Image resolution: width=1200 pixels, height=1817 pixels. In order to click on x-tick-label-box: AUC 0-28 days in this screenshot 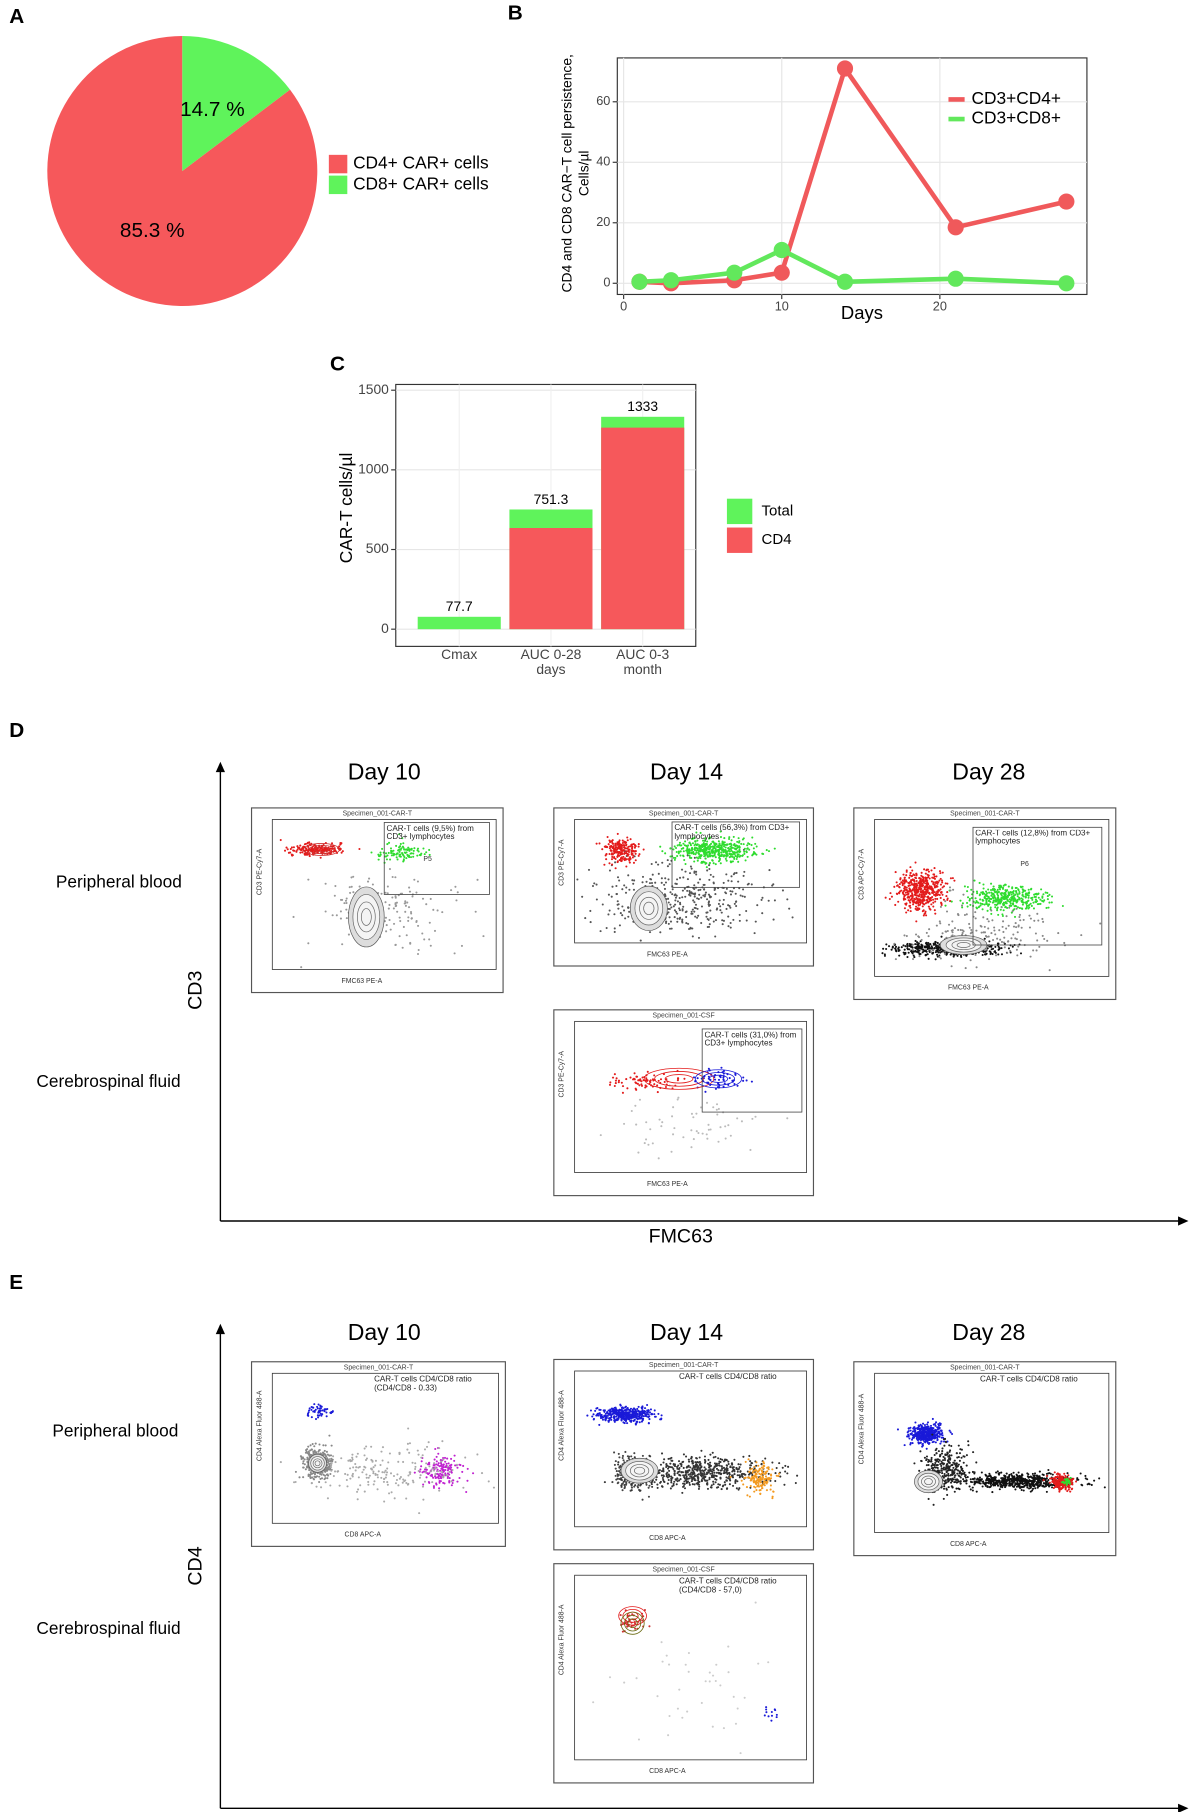, I will do `click(551, 666)`.